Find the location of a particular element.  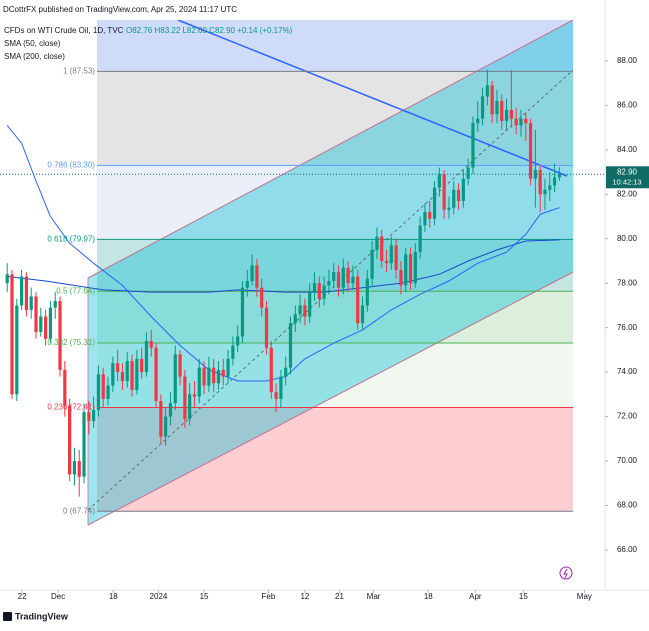

last-price-badge is located at coordinates (627, 177).